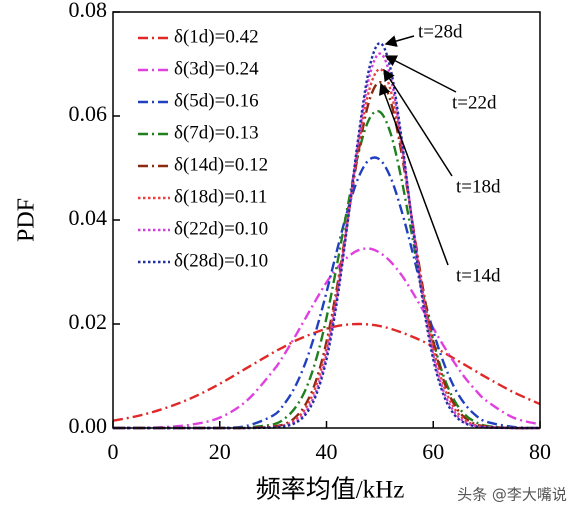  What do you see at coordinates (330, 490) in the screenshot?
I see `x-axis-label: 频率均值/kHz` at bounding box center [330, 490].